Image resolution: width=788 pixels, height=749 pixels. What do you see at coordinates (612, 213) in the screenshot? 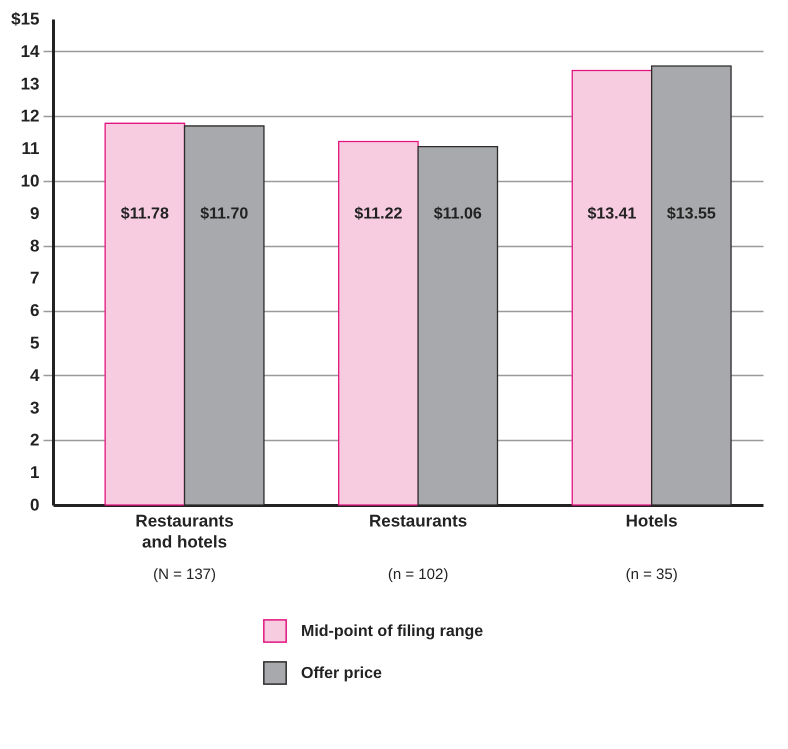
I see `data-label: $13.41` at bounding box center [612, 213].